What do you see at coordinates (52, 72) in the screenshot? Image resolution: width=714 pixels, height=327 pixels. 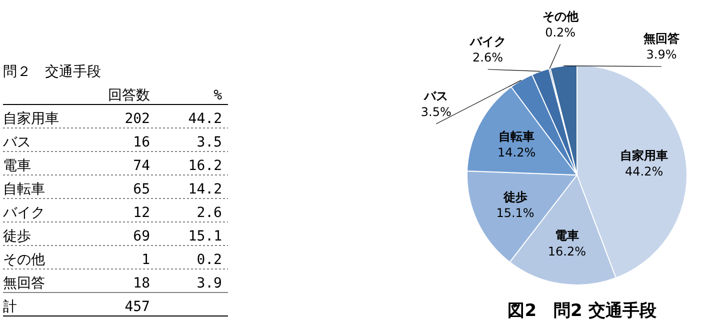 I see `text: 問２ 交通手段` at bounding box center [52, 72].